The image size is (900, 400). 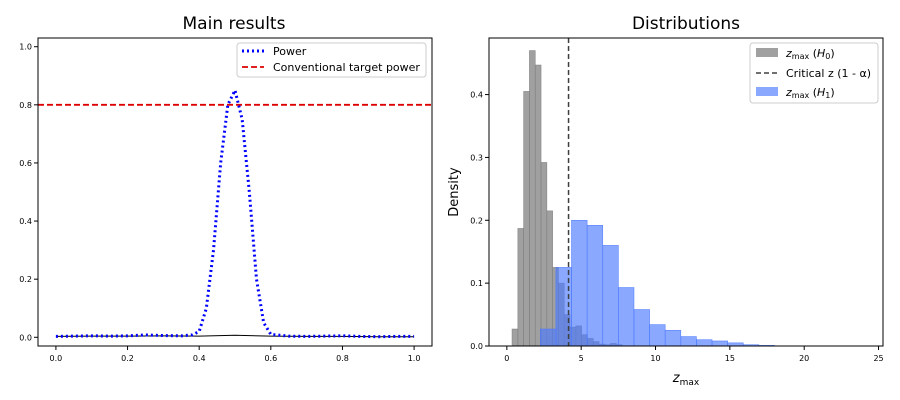 What do you see at coordinates (767, 91) in the screenshot?
I see `legend-h1-swatch` at bounding box center [767, 91].